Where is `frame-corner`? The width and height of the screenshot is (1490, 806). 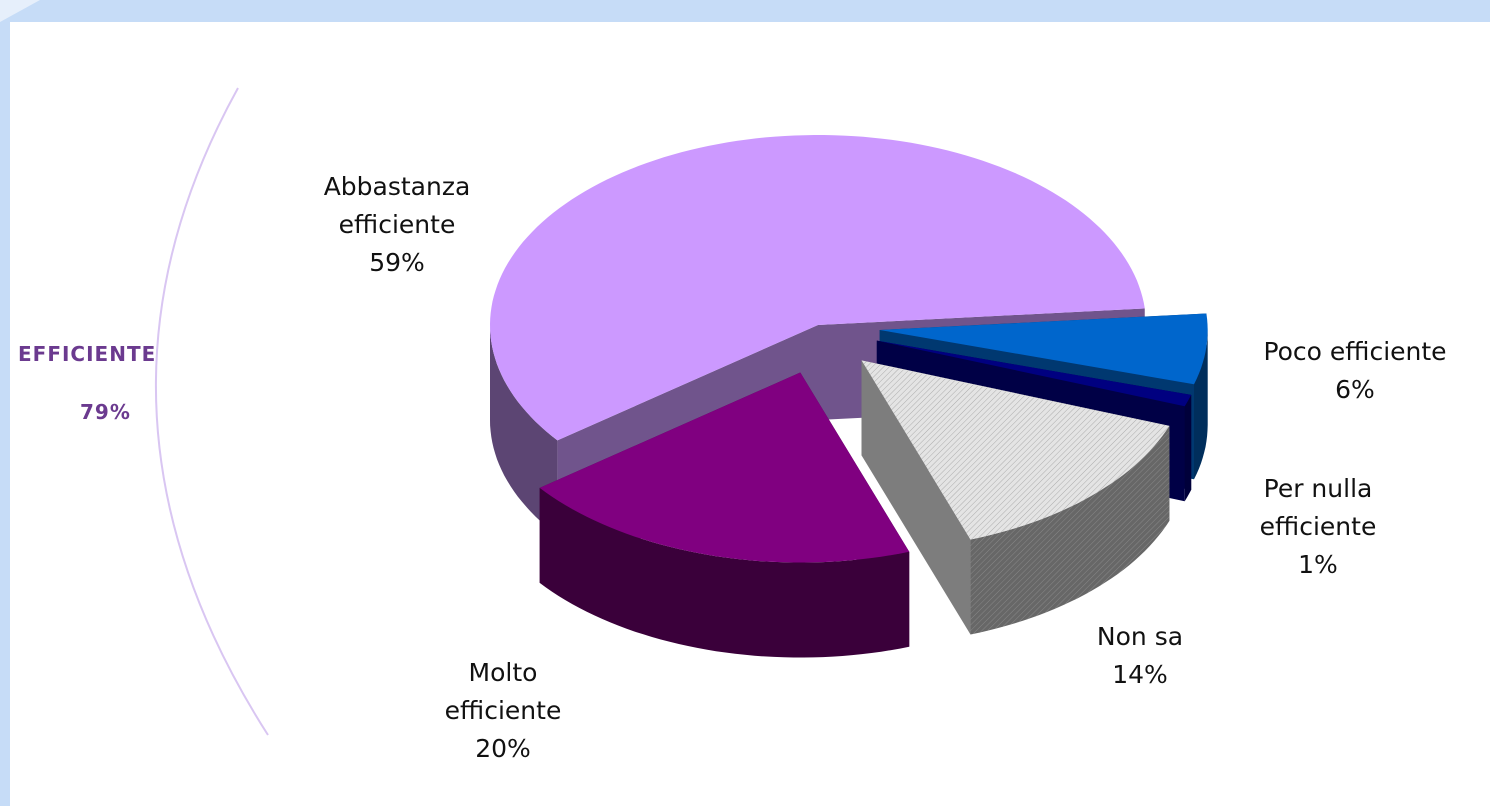 frame-corner is located at coordinates (20, 11).